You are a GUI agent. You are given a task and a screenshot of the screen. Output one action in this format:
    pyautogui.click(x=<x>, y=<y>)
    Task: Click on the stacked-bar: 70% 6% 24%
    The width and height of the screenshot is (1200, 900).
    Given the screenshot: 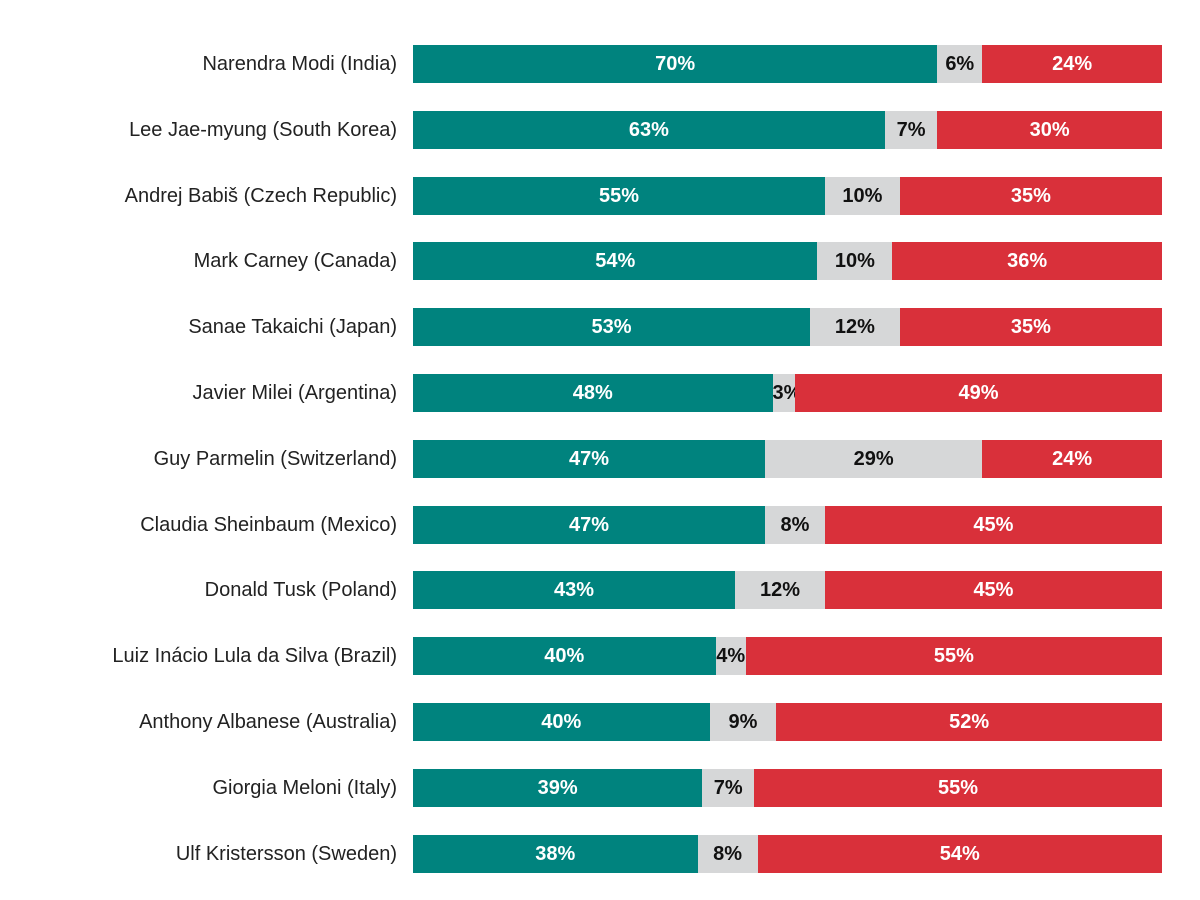 What is the action you would take?
    pyautogui.click(x=787, y=64)
    